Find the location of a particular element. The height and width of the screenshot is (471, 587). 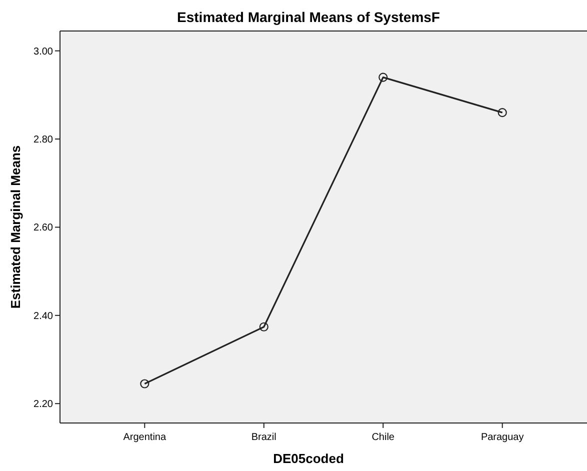

y-tick-label: 2.60 is located at coordinates (44, 228).